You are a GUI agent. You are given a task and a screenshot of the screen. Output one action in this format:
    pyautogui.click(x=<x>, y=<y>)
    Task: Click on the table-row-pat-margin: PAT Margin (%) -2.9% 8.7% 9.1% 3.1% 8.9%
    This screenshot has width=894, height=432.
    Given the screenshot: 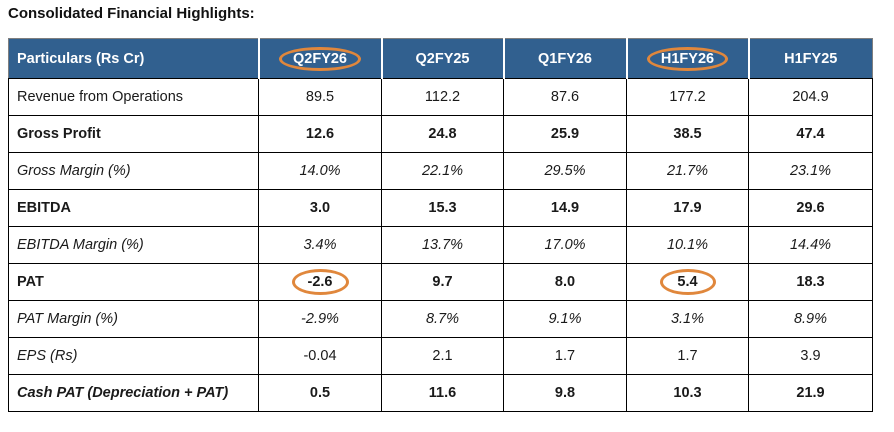 What is the action you would take?
    pyautogui.click(x=440, y=319)
    